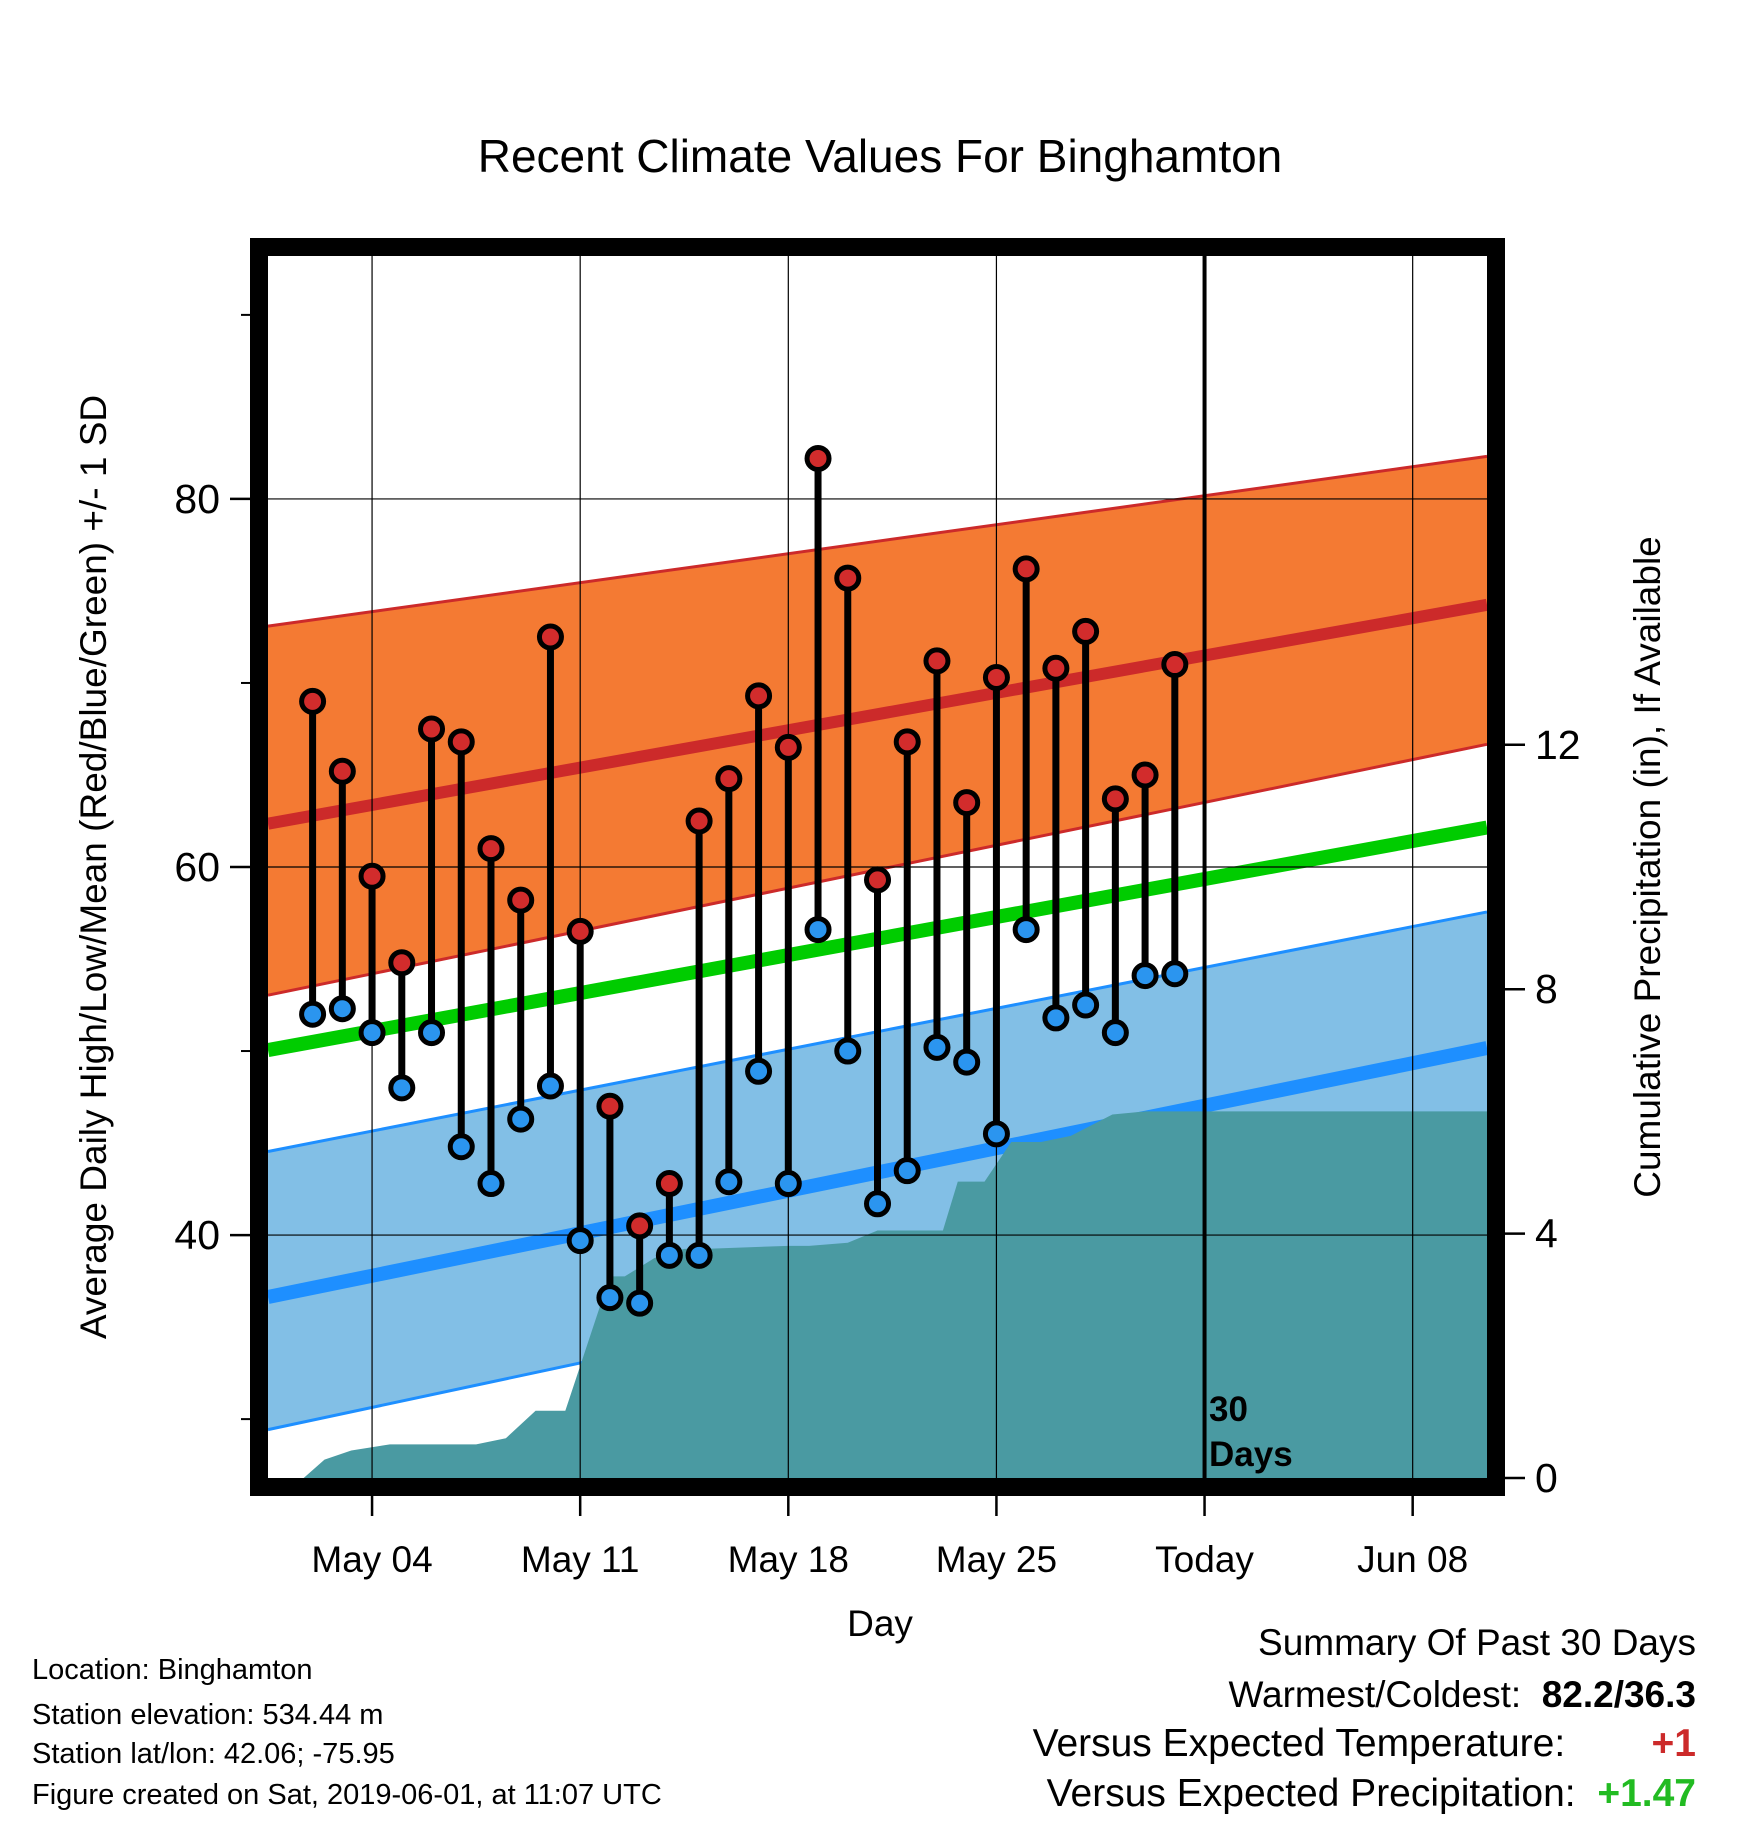 The width and height of the screenshot is (1748, 1828). I want to click on precipitation-area, so click(877, 1294).